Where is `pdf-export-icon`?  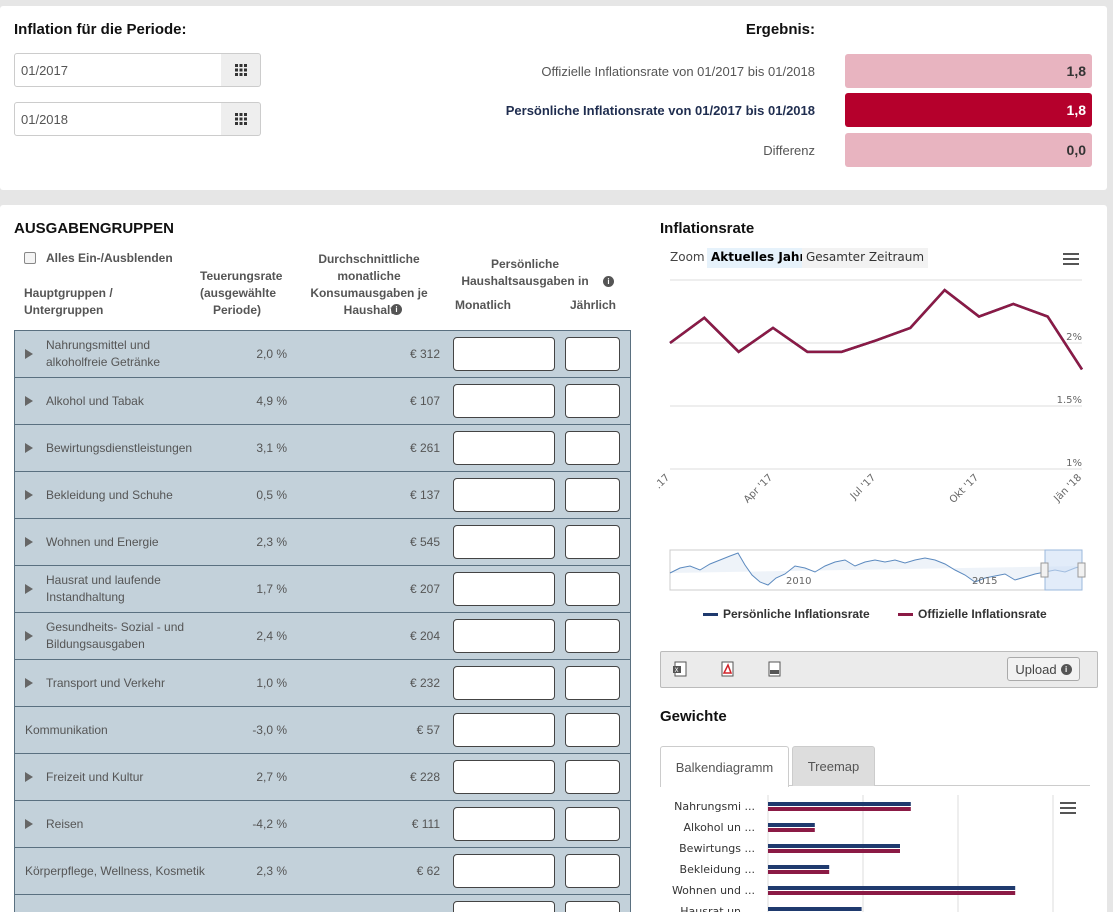
pdf-export-icon is located at coordinates (728, 669).